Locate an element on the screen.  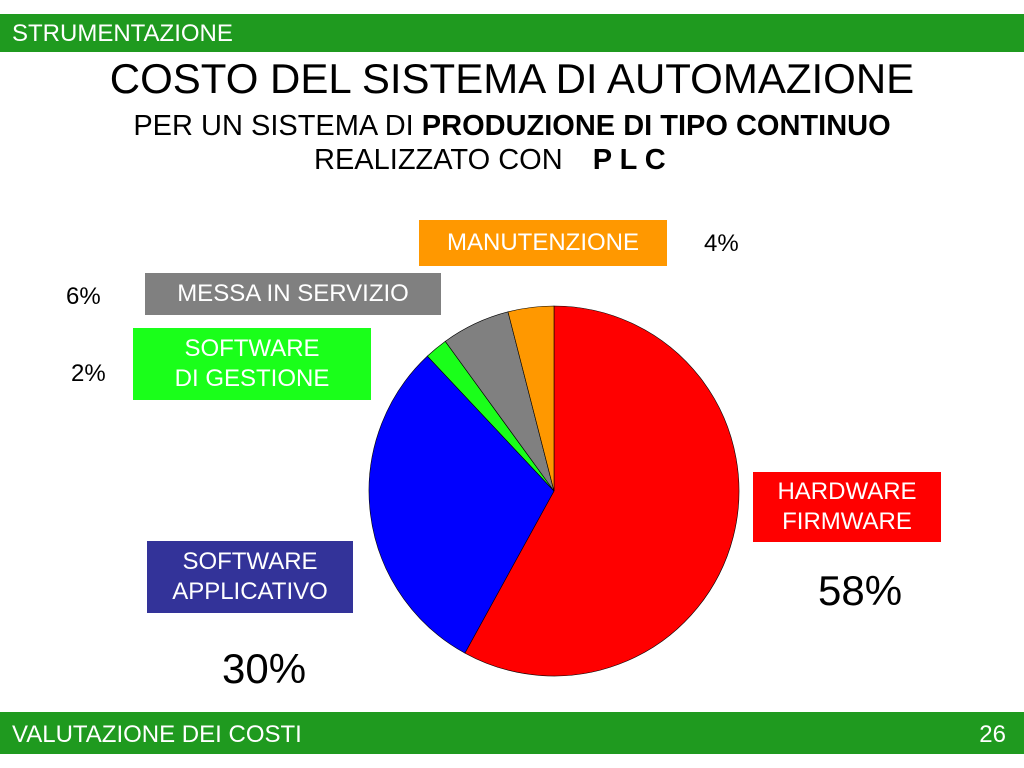
label-line: MANUTENZIONE is located at coordinates (543, 242).